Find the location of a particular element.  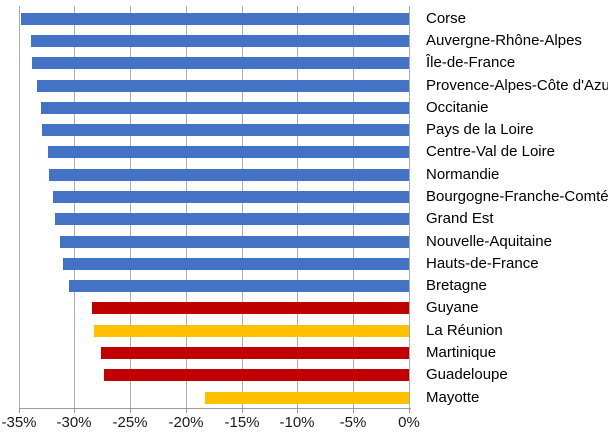

category-label: La Réunion is located at coordinates (464, 330).